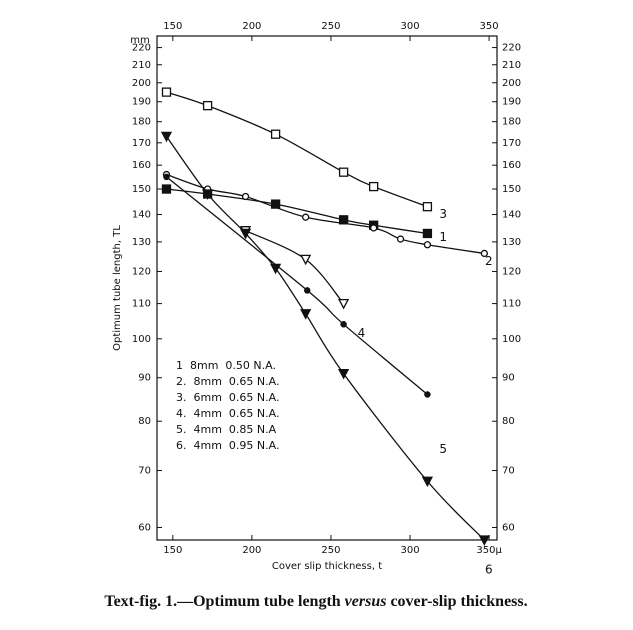 The width and height of the screenshot is (633, 630). I want to click on legend-entry: 1 8mm 0.50 N.A., so click(226, 365).